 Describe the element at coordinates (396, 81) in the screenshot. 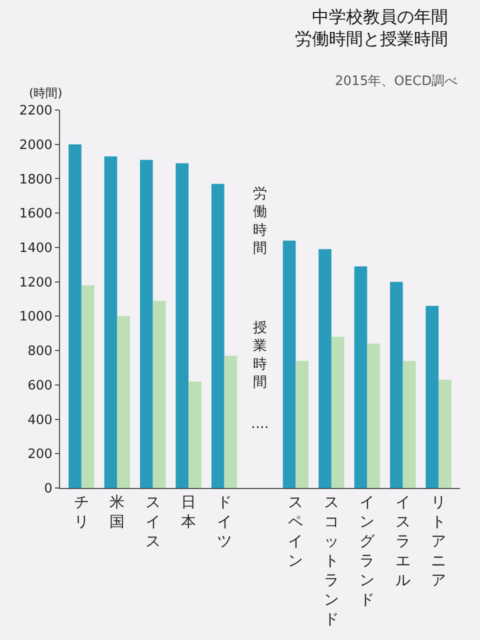

I see `chart-subtitle: 2015年、OECD調べ` at that location.